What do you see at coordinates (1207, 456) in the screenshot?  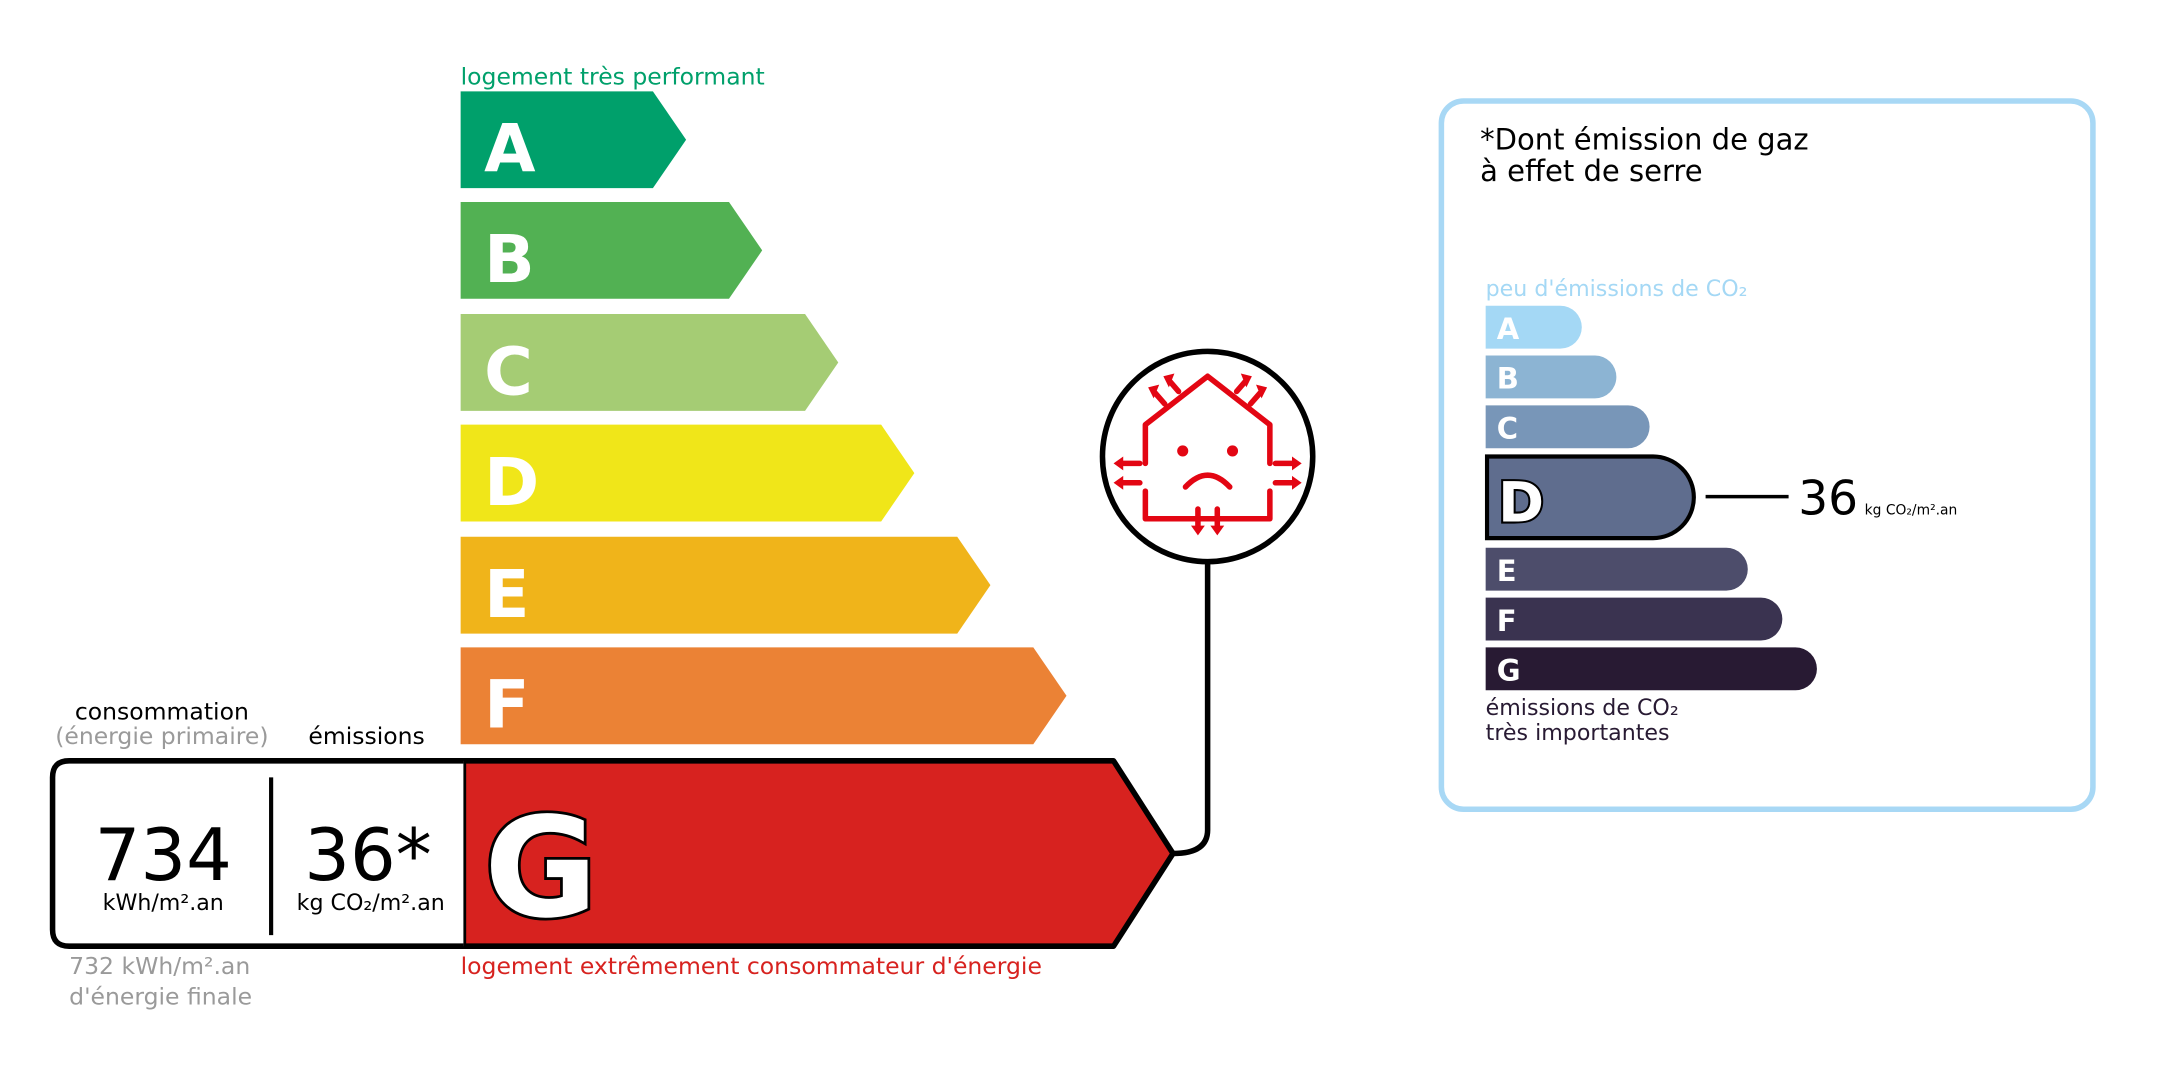 I see `house-heat-loss-sad-icon` at bounding box center [1207, 456].